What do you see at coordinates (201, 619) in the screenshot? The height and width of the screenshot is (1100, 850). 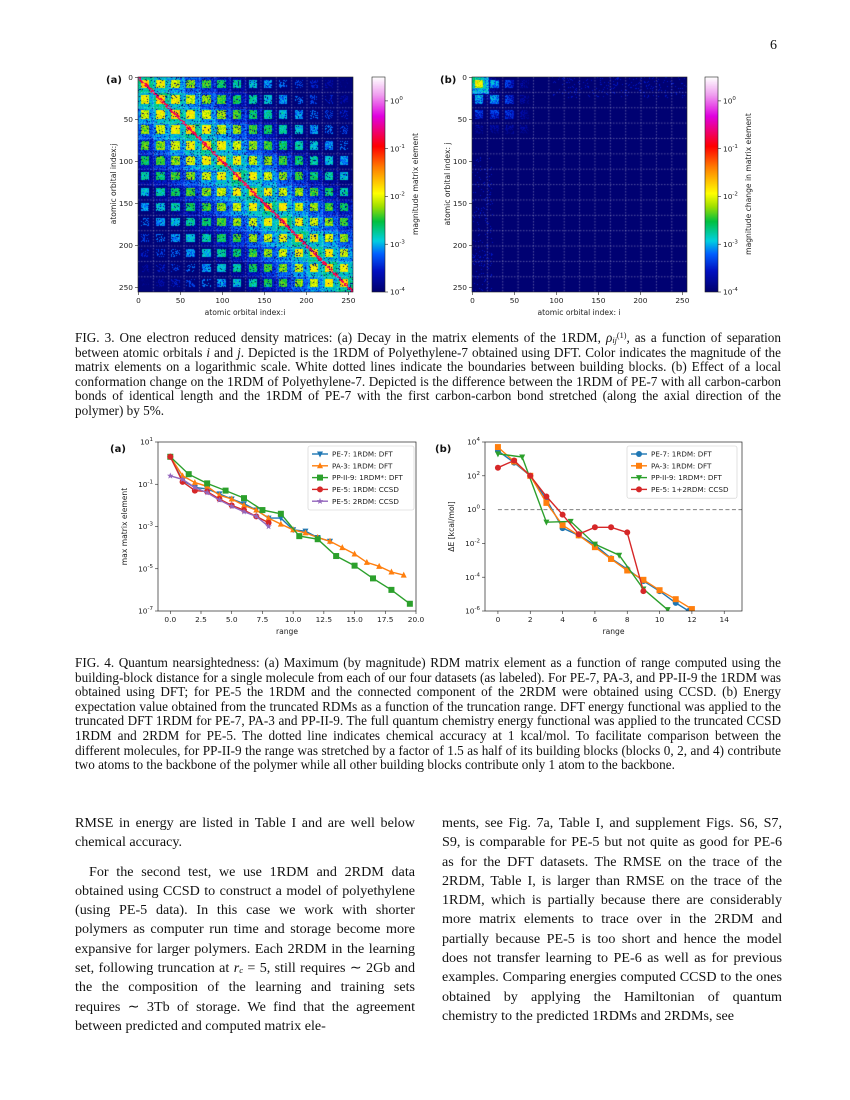 I see `x-tick-label: 2.5` at bounding box center [201, 619].